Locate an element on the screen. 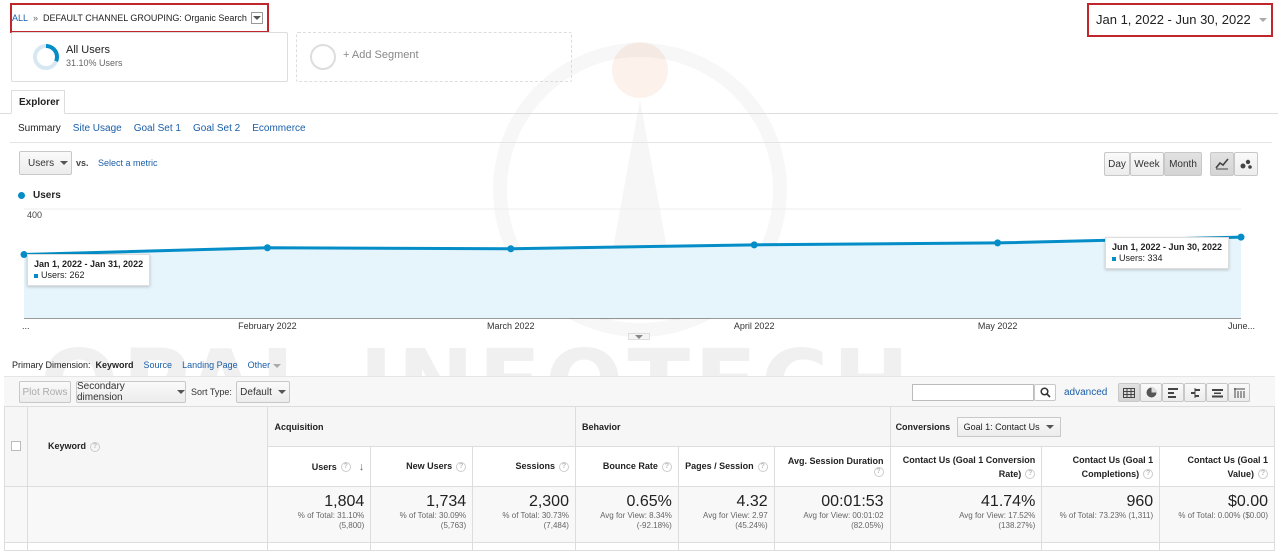 Image resolution: width=1278 pixels, height=551 pixels. sub-tab-summary: Summary is located at coordinates (39, 128).